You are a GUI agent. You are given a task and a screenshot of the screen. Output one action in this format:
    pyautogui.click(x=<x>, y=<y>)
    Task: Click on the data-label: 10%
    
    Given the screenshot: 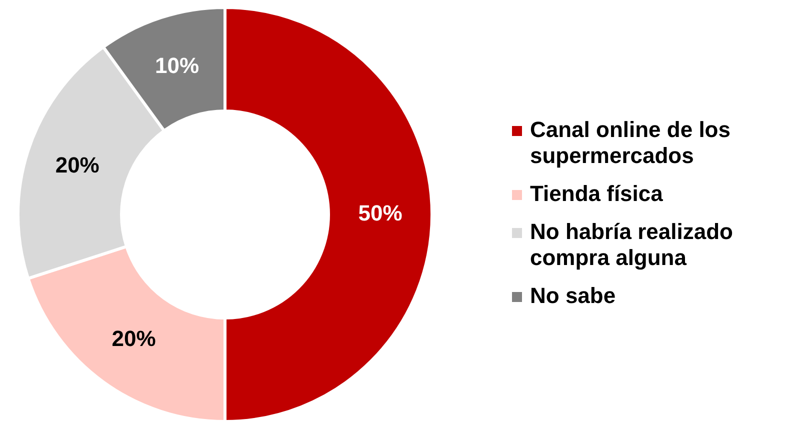 What is the action you would take?
    pyautogui.click(x=177, y=65)
    